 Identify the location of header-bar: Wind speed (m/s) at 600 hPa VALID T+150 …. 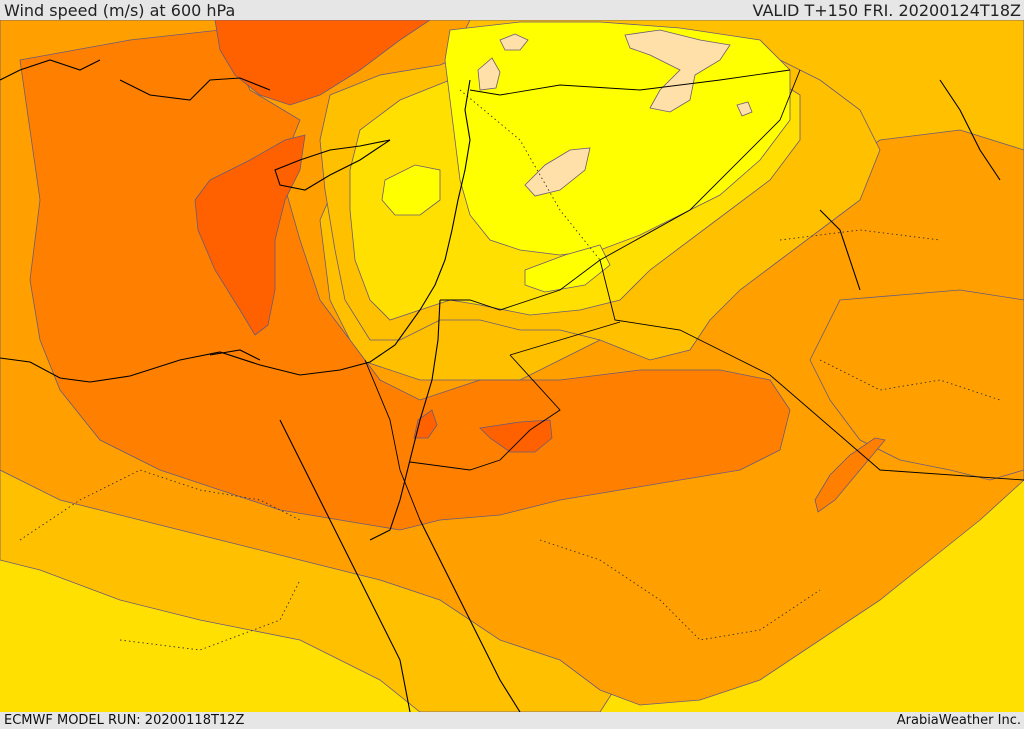
(512, 10).